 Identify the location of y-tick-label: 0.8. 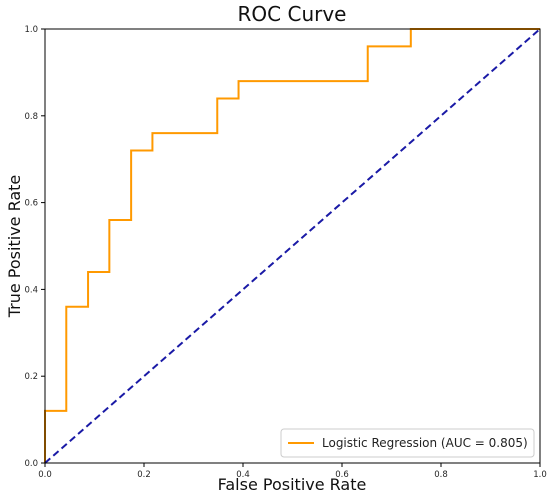
(31, 117).